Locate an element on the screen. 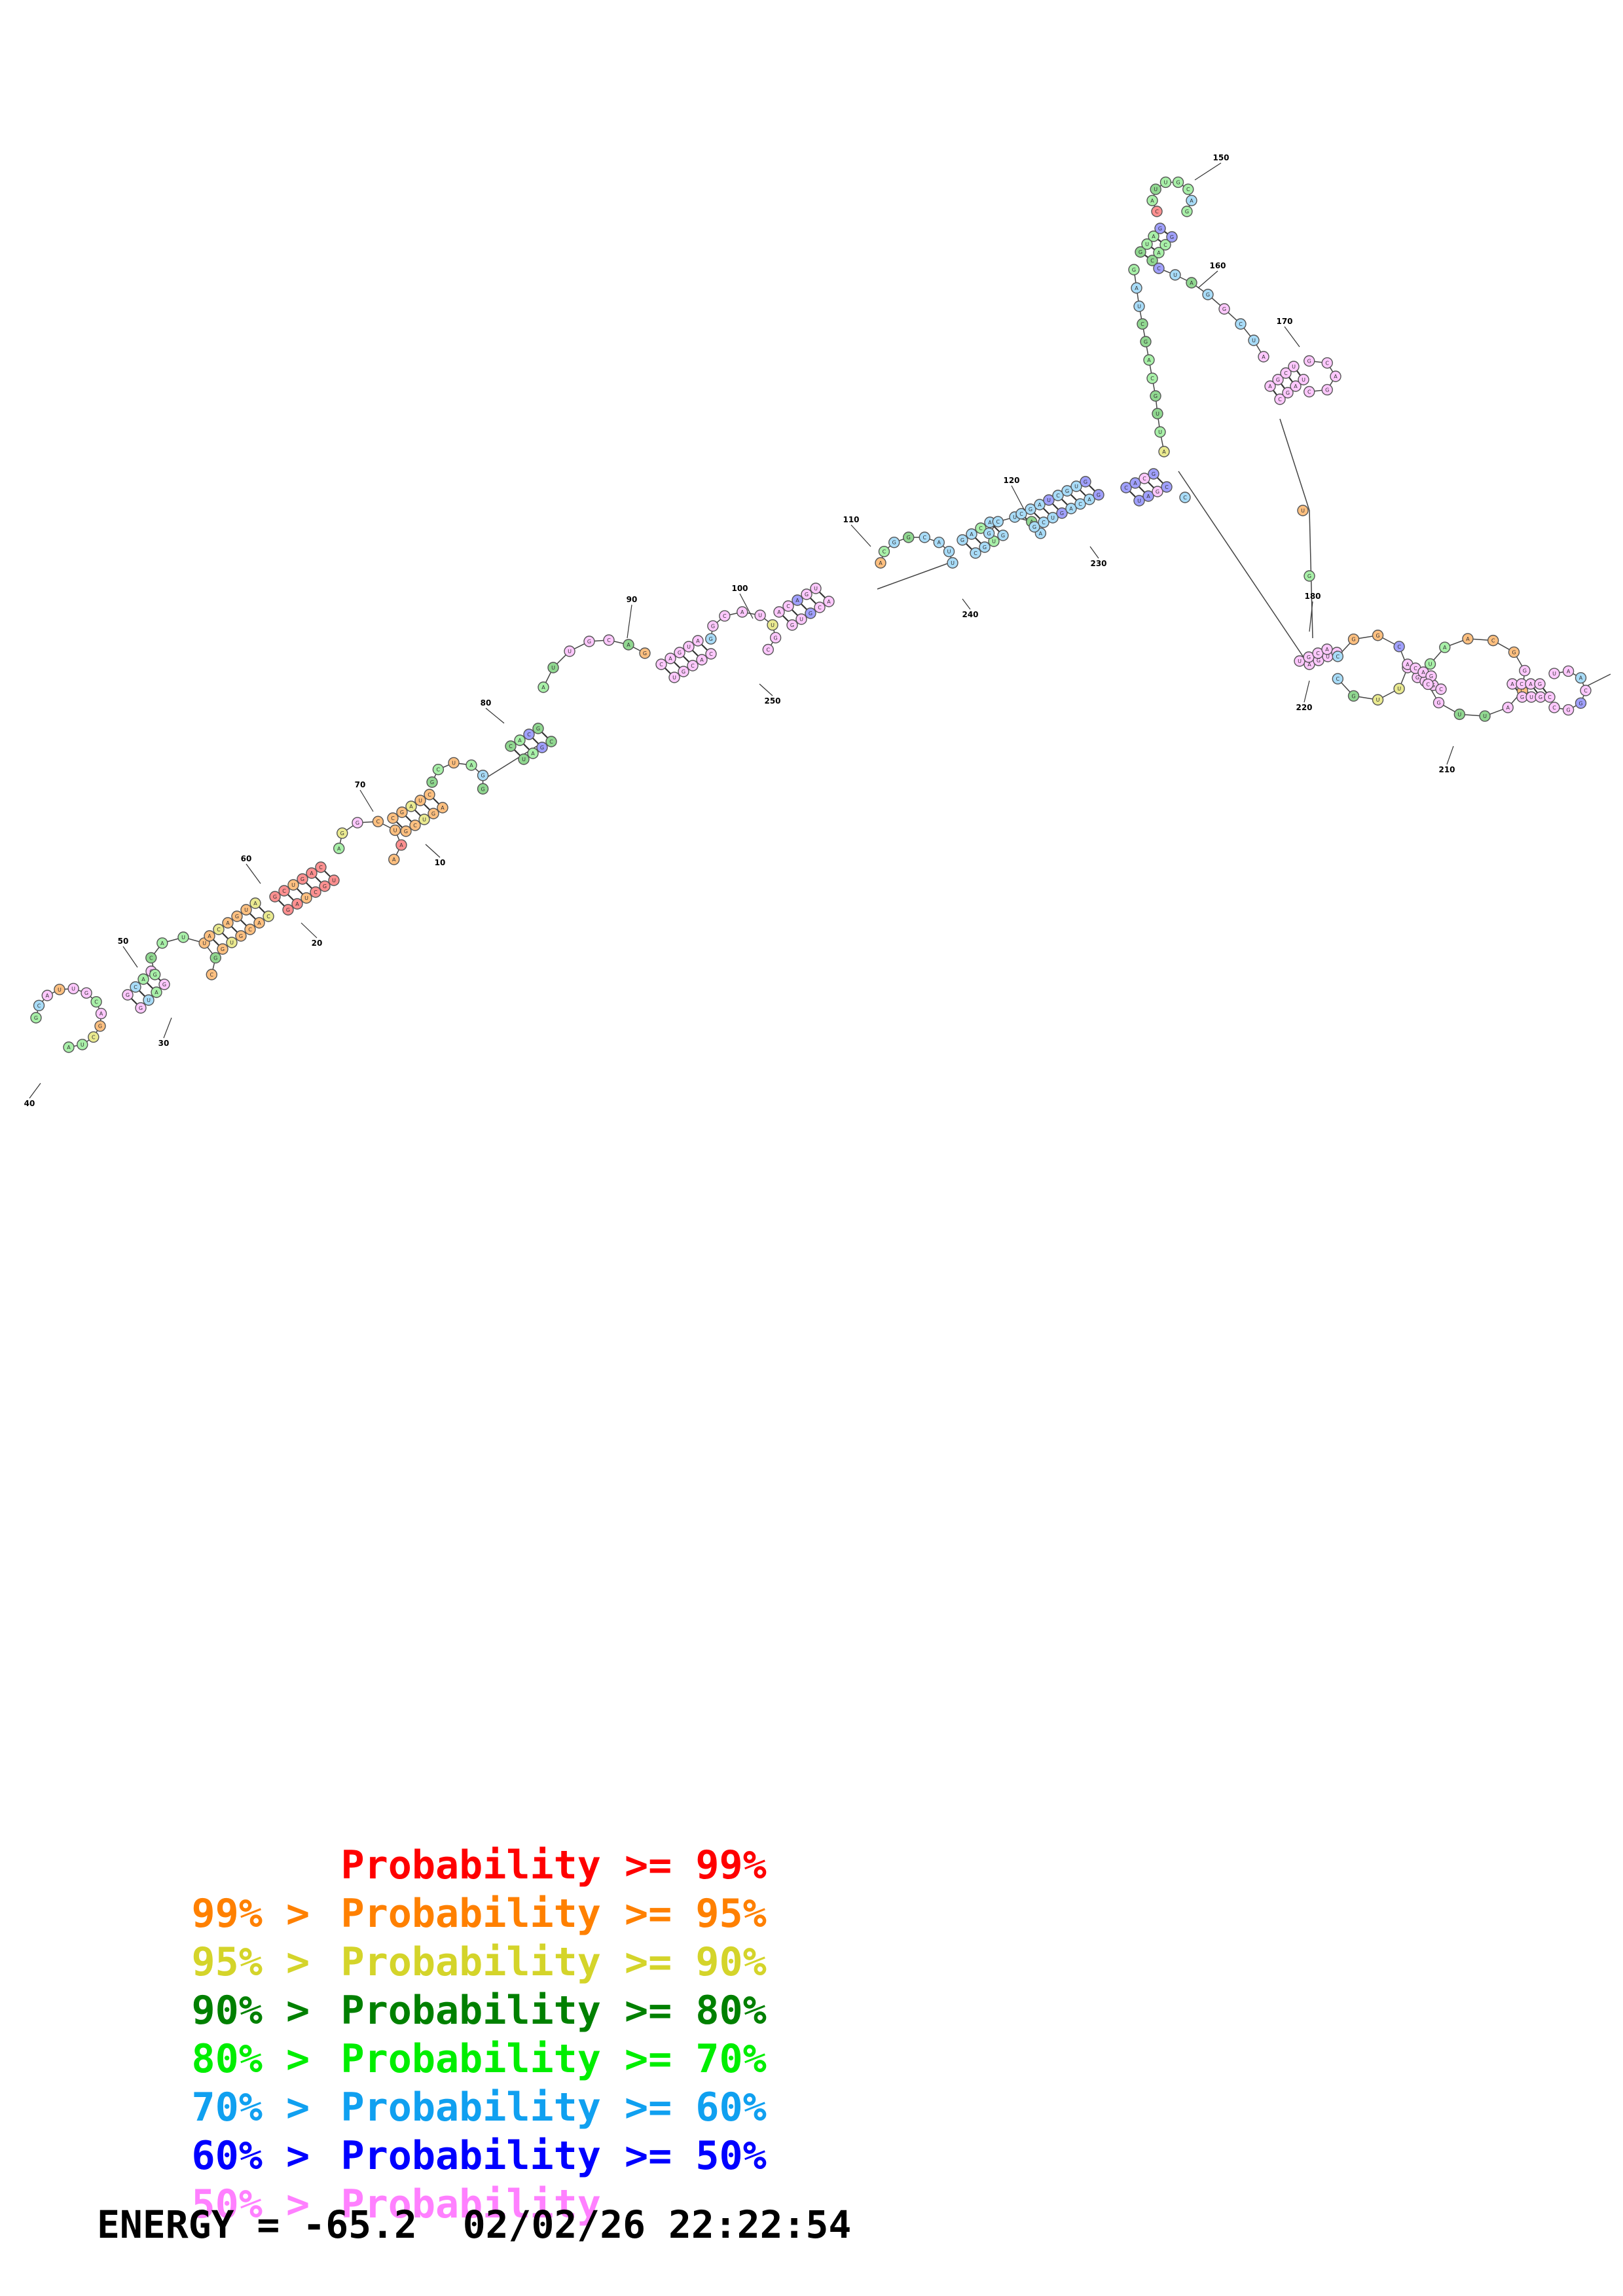 The width and height of the screenshot is (1623, 2296). position-label: 80 is located at coordinates (486, 703).